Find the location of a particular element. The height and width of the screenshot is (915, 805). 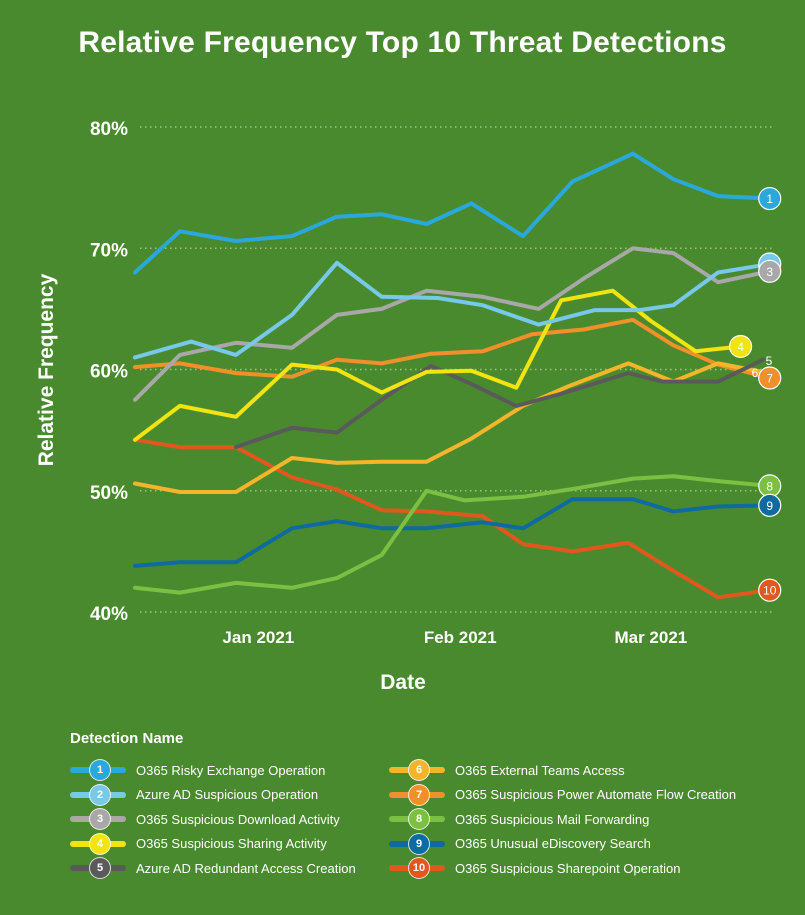

series-end-label: 10 is located at coordinates (770, 591).